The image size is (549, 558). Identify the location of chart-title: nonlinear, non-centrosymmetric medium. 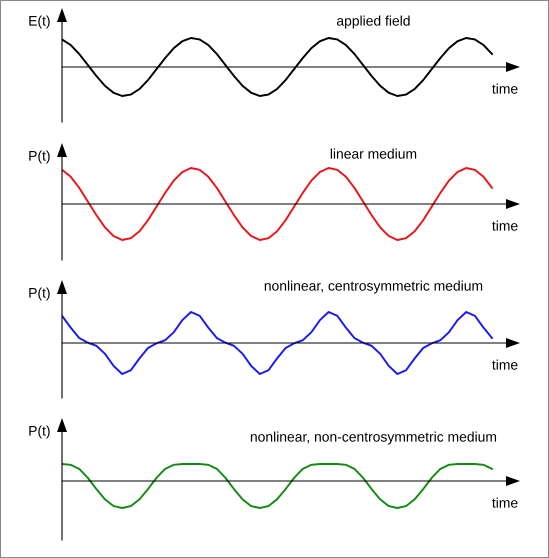
(373, 438).